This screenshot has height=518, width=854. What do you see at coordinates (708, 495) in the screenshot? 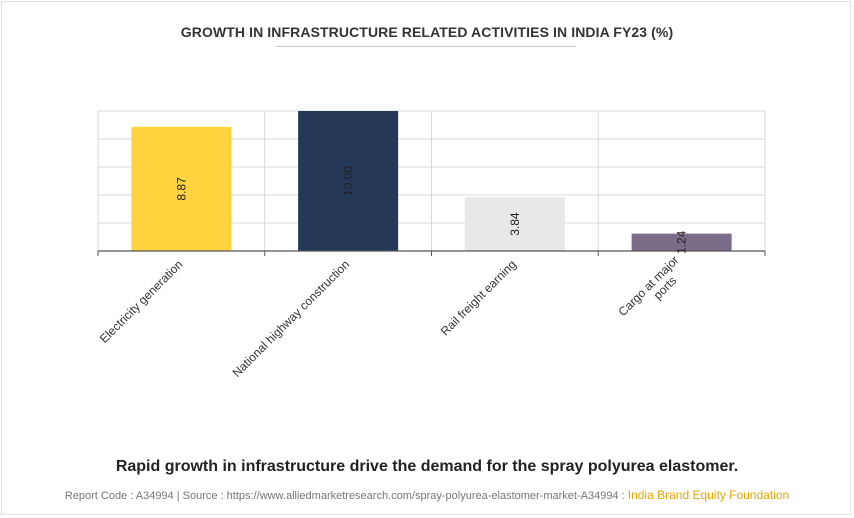
I see `source-name: India Brand Equity Foundation` at bounding box center [708, 495].